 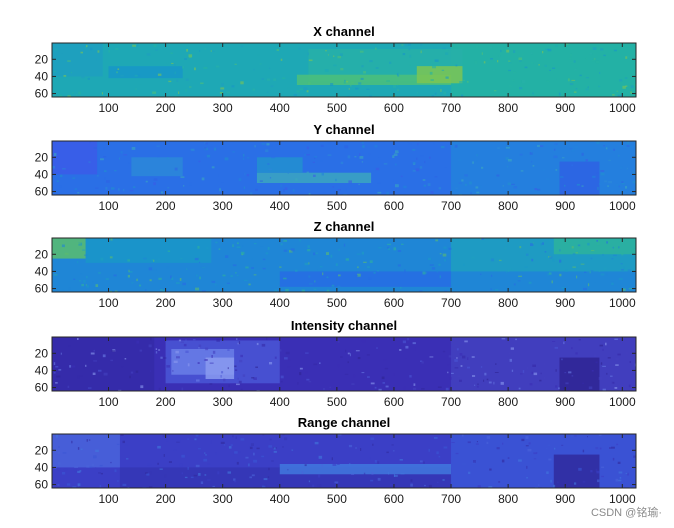 What do you see at coordinates (343, 31) in the screenshot?
I see `subplot-title: X channel` at bounding box center [343, 31].